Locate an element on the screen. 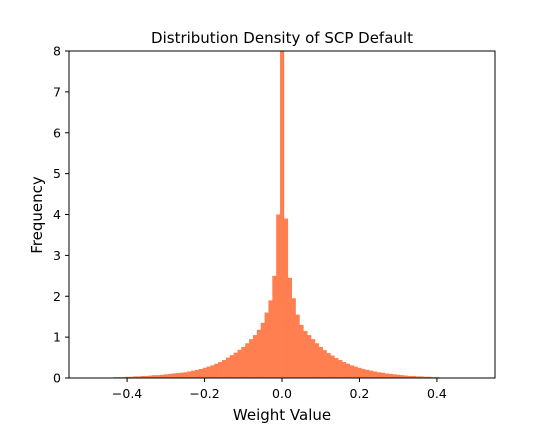  y-tick-label: 0 is located at coordinates (57, 378).